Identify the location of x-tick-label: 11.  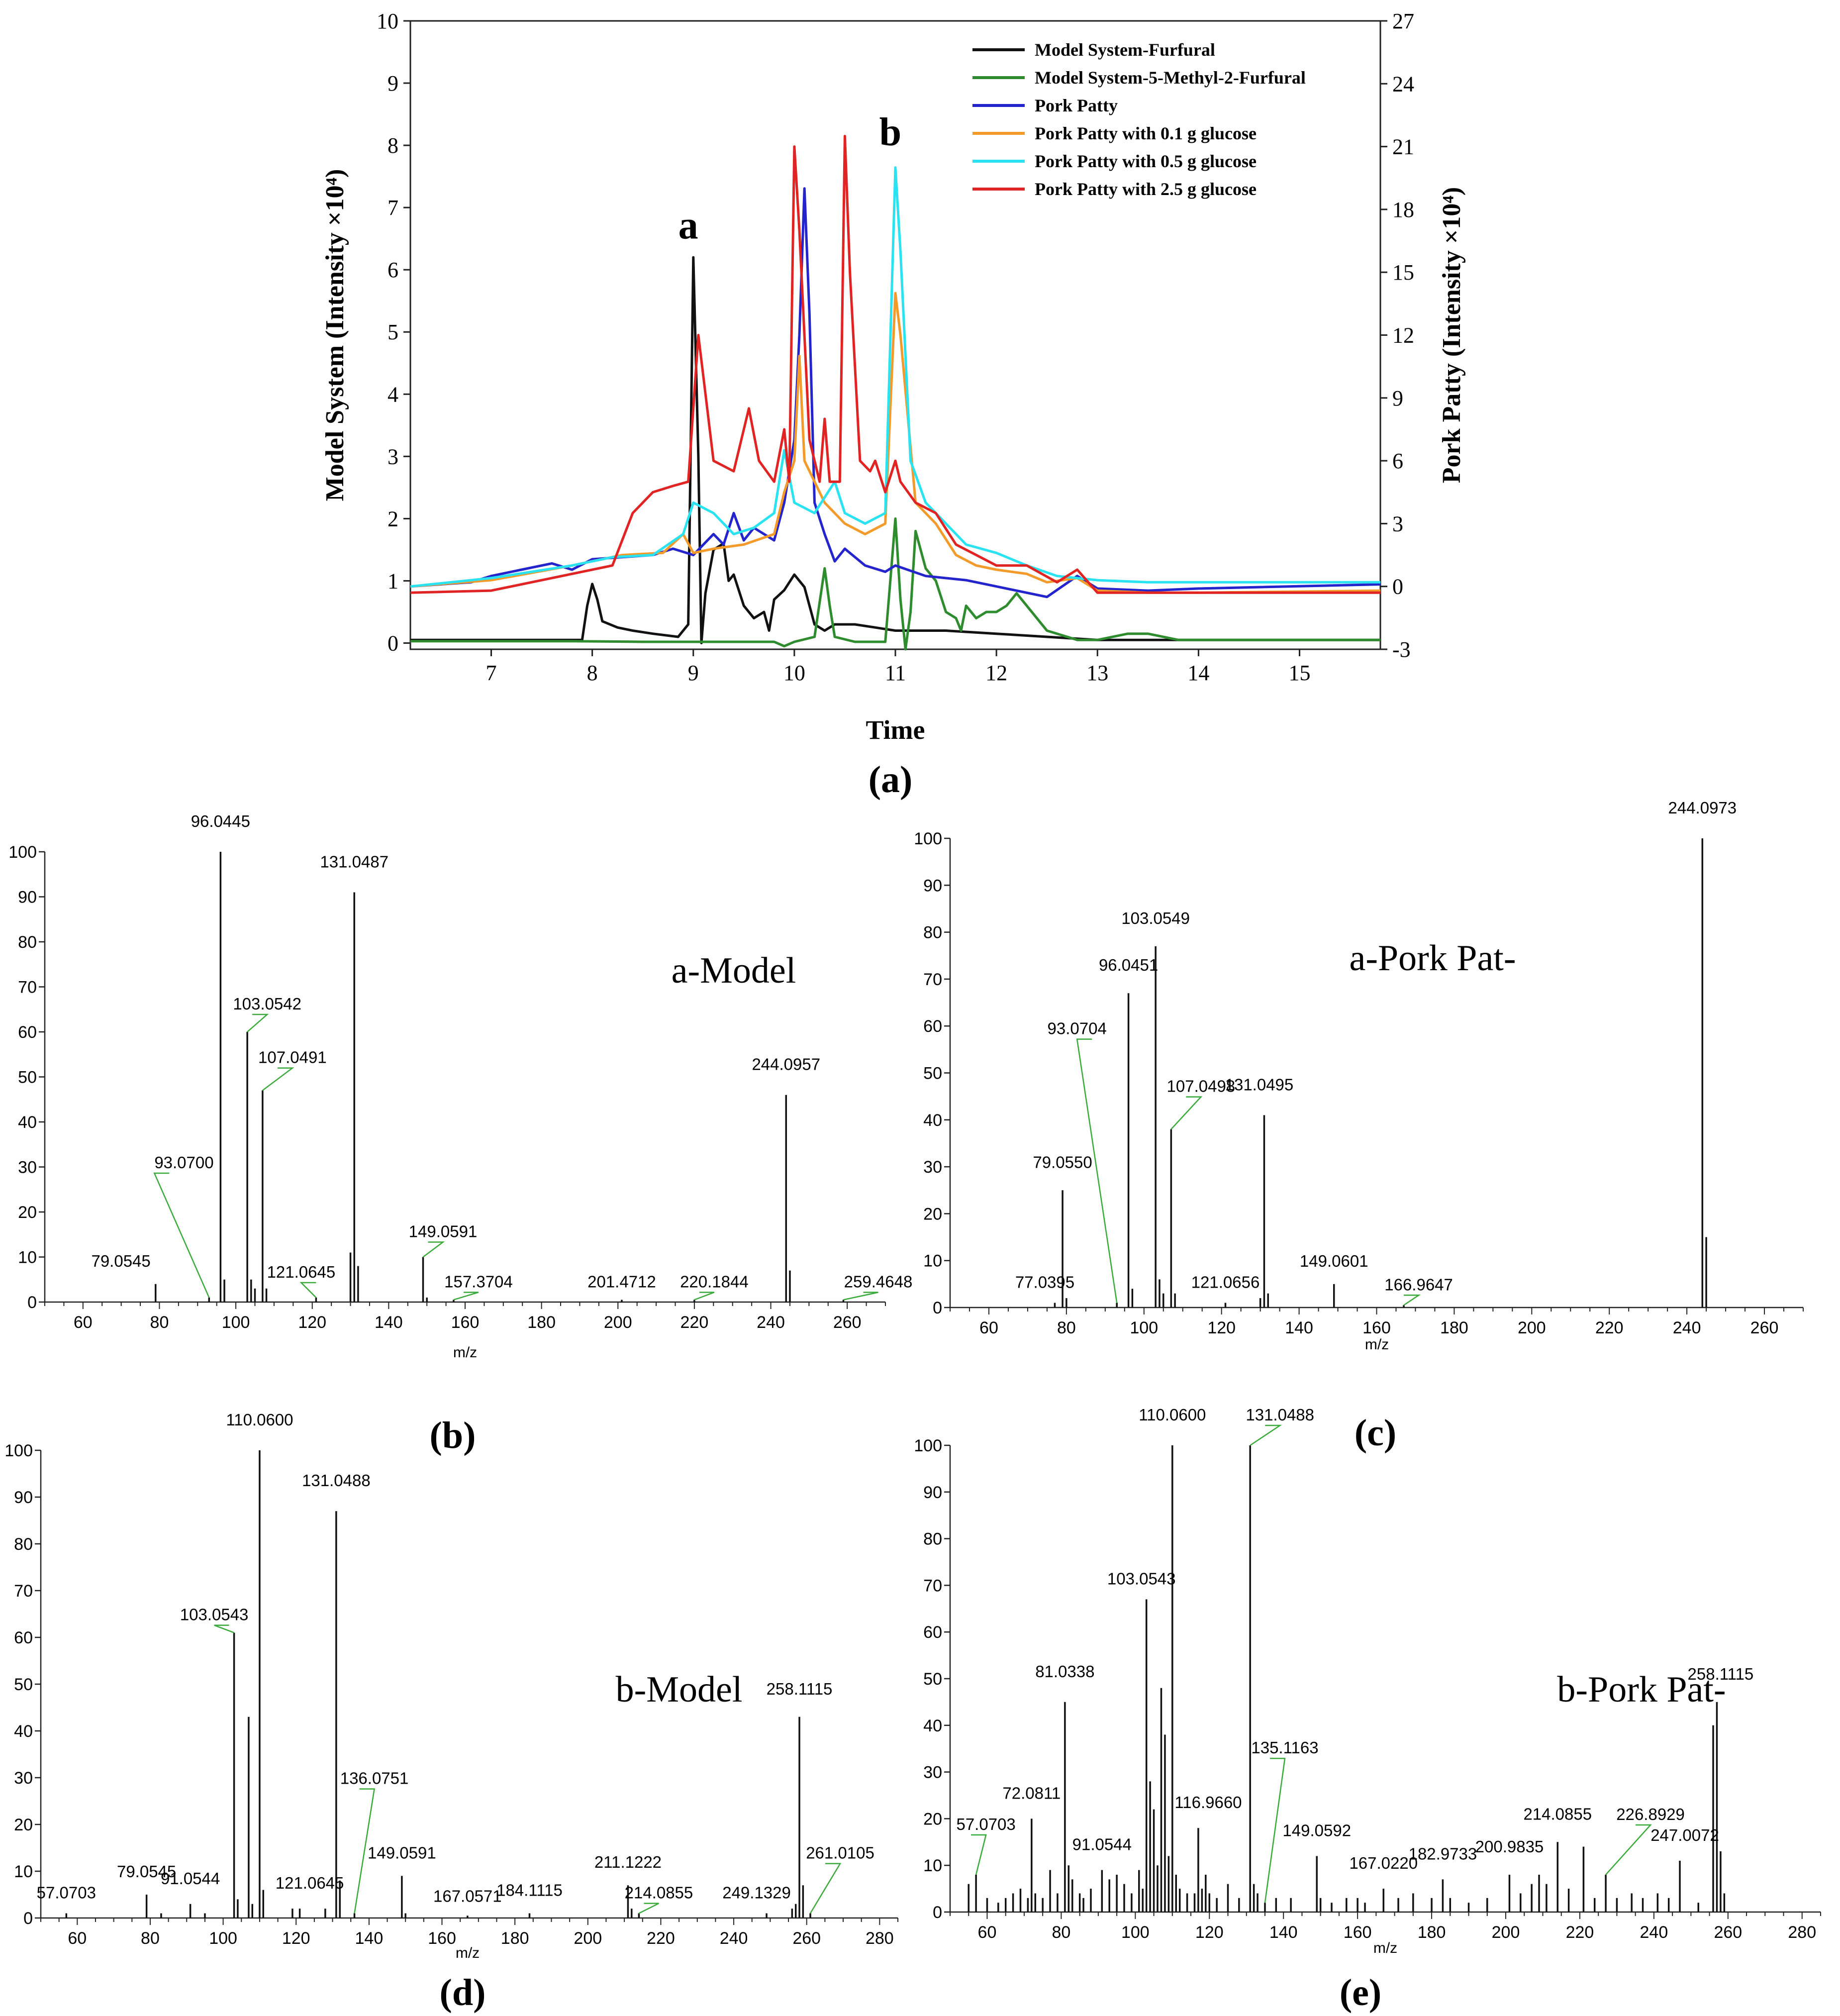
(895, 673).